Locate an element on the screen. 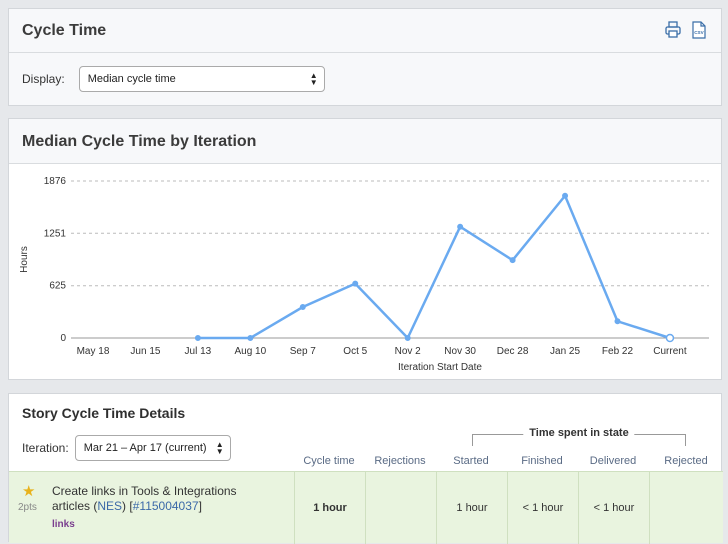  iteration-select: Mar 21 – Apr 17 (current) ▲ ▼ is located at coordinates (152, 448).